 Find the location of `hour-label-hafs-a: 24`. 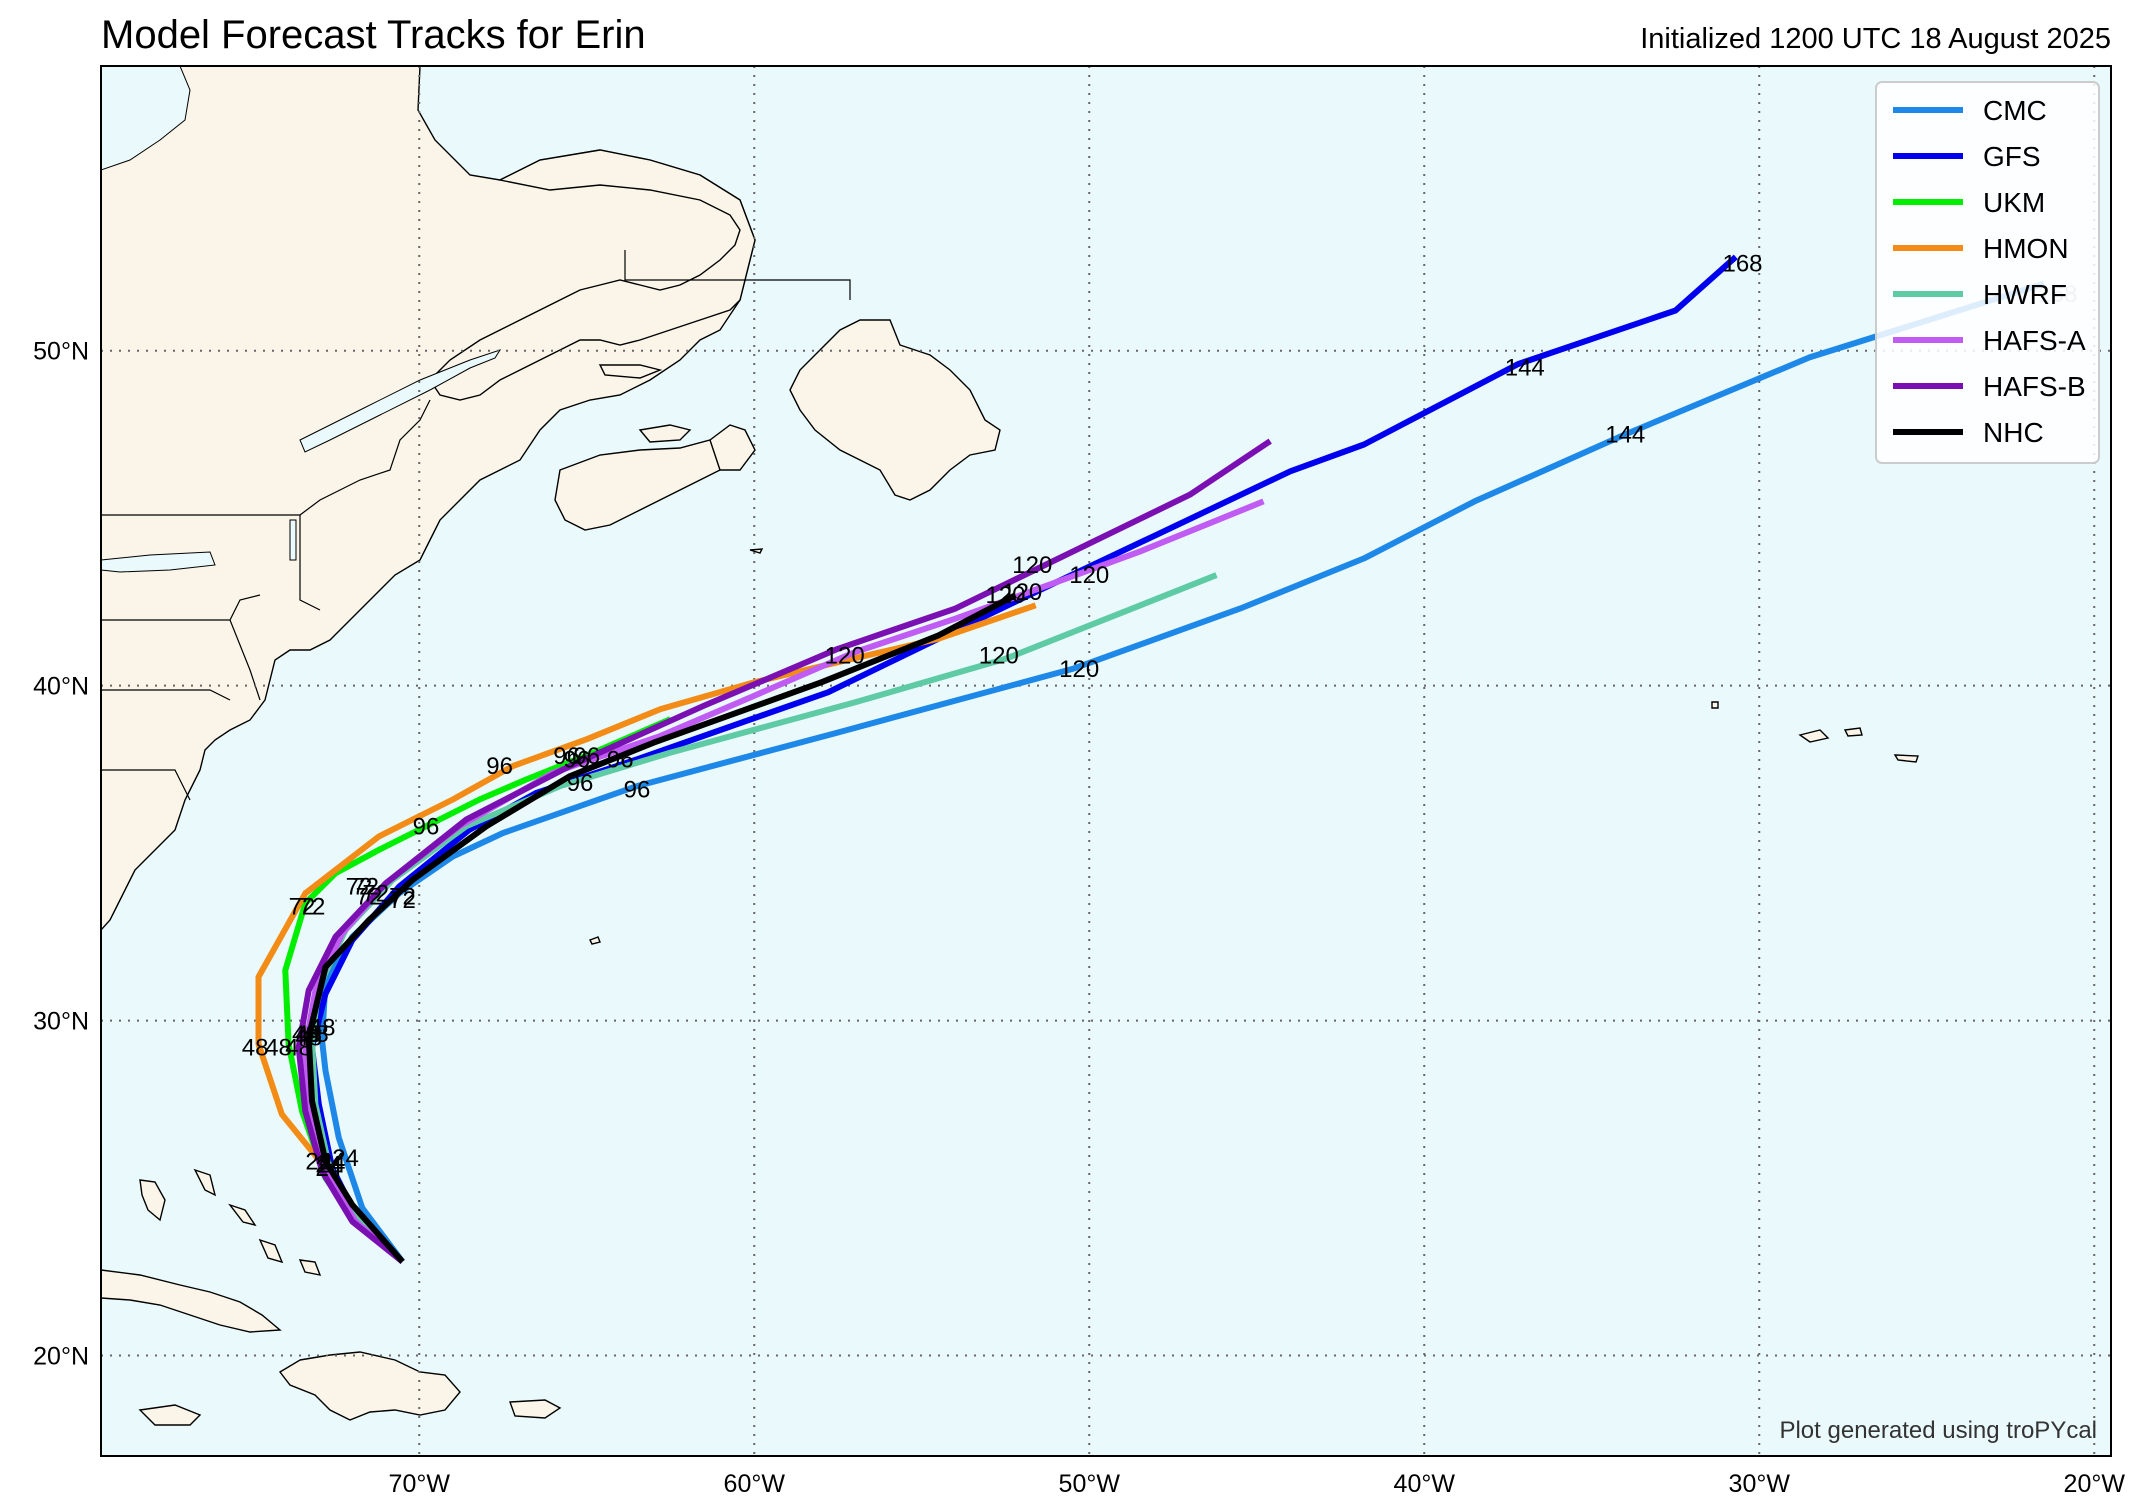

hour-label-hafs-a: 24 is located at coordinates (328, 1168).